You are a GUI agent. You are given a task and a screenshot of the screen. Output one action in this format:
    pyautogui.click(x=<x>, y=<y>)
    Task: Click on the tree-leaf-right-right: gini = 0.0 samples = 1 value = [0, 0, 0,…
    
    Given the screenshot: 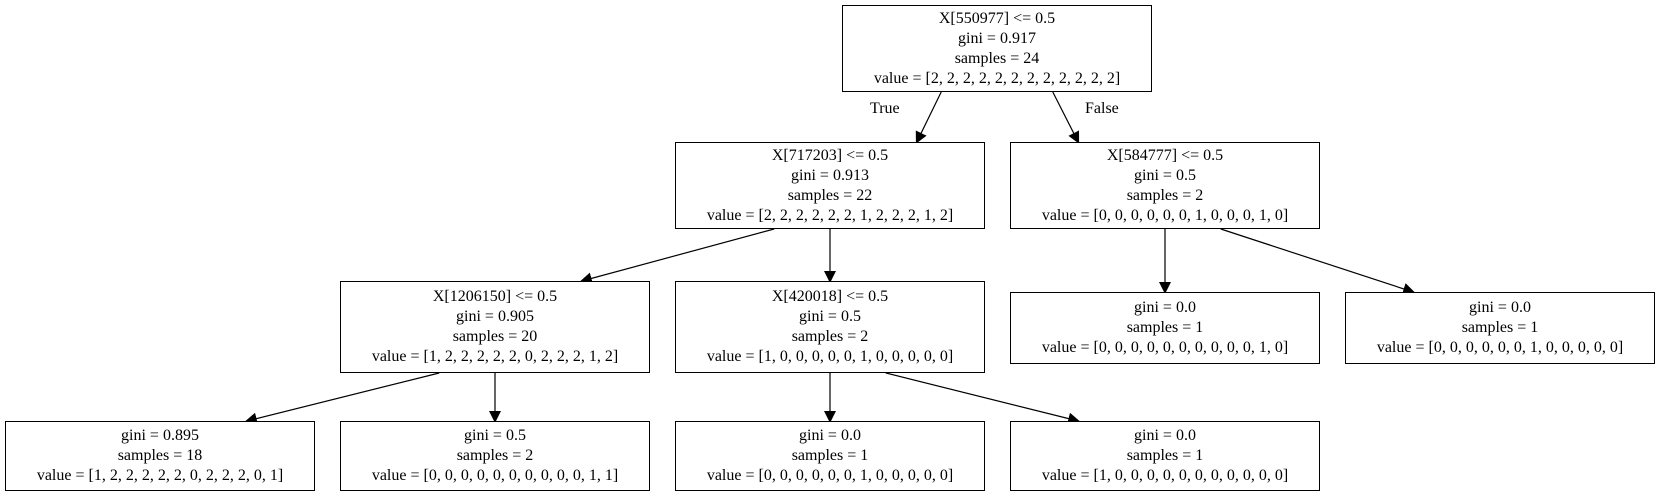 What is the action you would take?
    pyautogui.click(x=1500, y=328)
    